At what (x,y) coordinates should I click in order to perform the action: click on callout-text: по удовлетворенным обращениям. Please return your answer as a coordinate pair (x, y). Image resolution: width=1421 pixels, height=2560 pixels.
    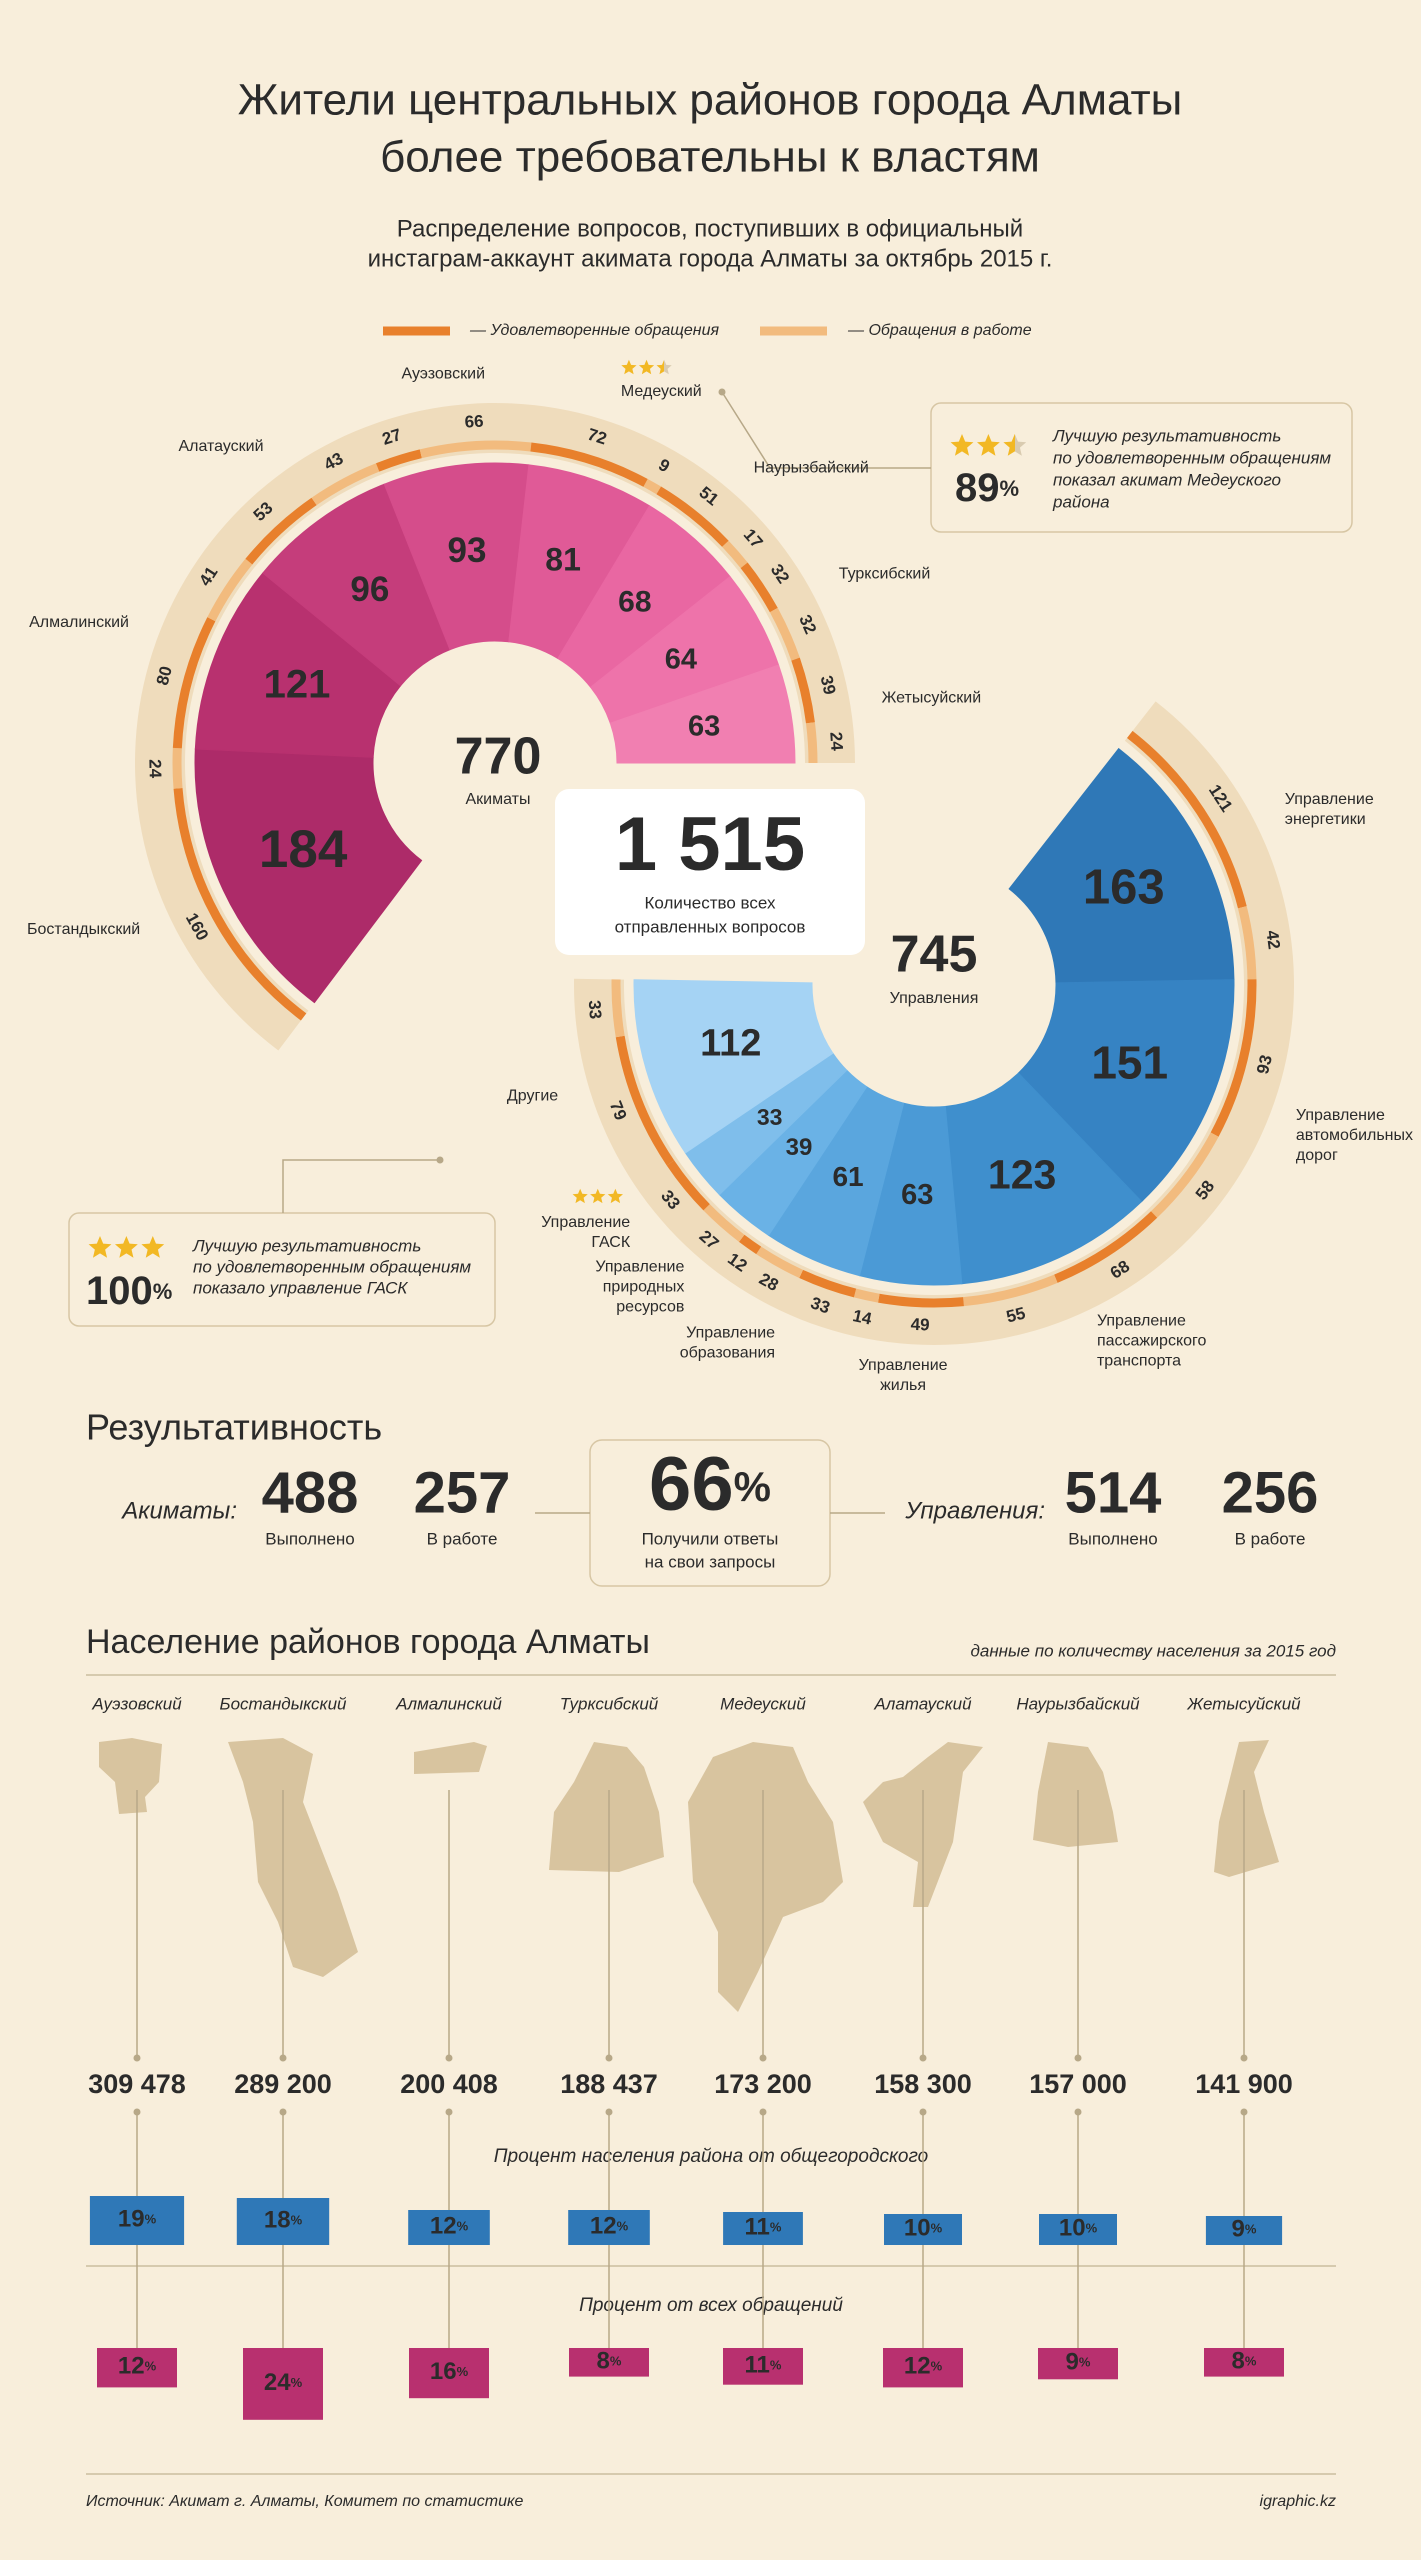
    Looking at the image, I should click on (332, 1266).